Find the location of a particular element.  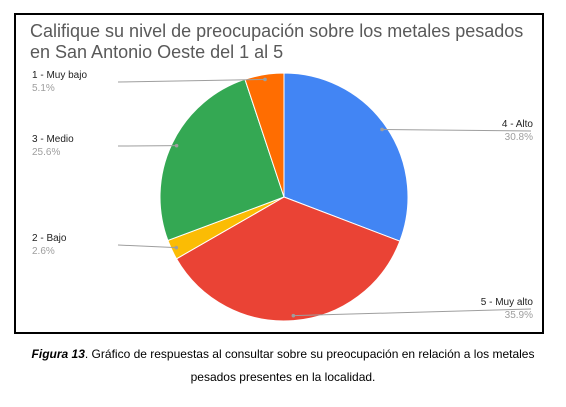

caption-line-2: pesados presentes en la localidad. is located at coordinates (283, 377).